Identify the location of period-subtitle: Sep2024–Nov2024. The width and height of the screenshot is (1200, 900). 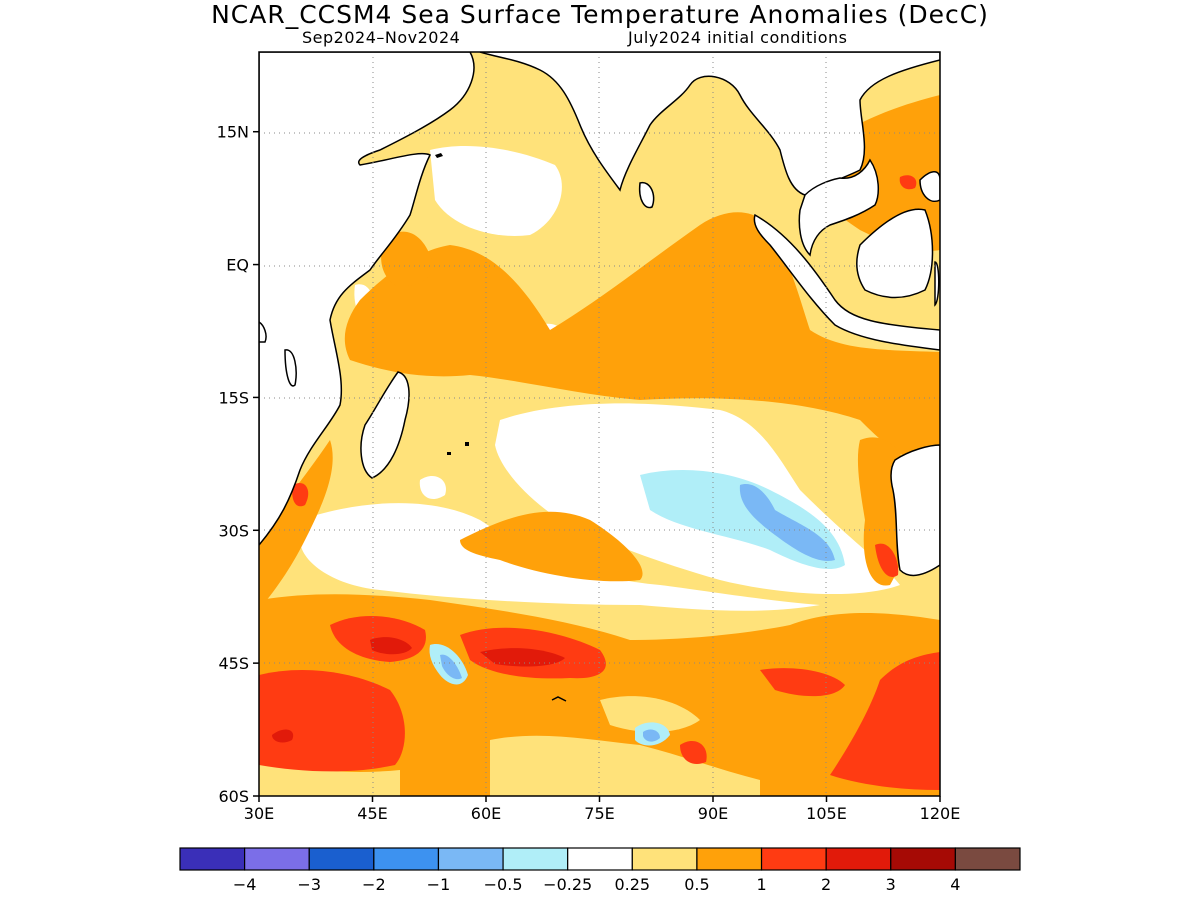
(381, 37).